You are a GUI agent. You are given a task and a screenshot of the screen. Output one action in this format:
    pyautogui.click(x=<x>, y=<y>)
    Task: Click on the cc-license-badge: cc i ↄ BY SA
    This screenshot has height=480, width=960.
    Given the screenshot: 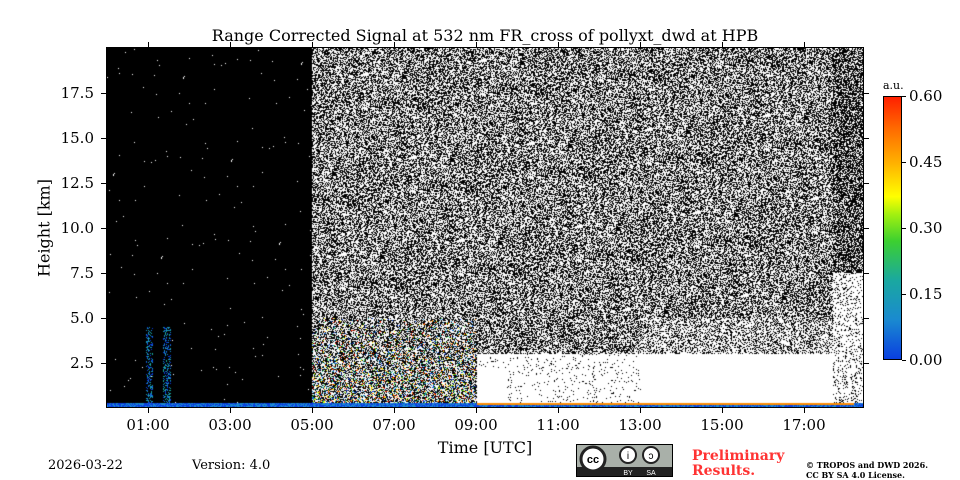 What is the action you would take?
    pyautogui.click(x=624, y=460)
    